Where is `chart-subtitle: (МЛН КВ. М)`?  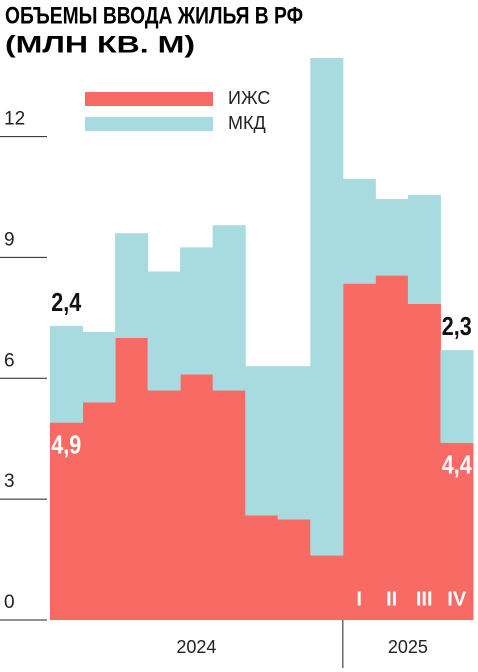 chart-subtitle: (МЛН КВ. М) is located at coordinates (100, 44).